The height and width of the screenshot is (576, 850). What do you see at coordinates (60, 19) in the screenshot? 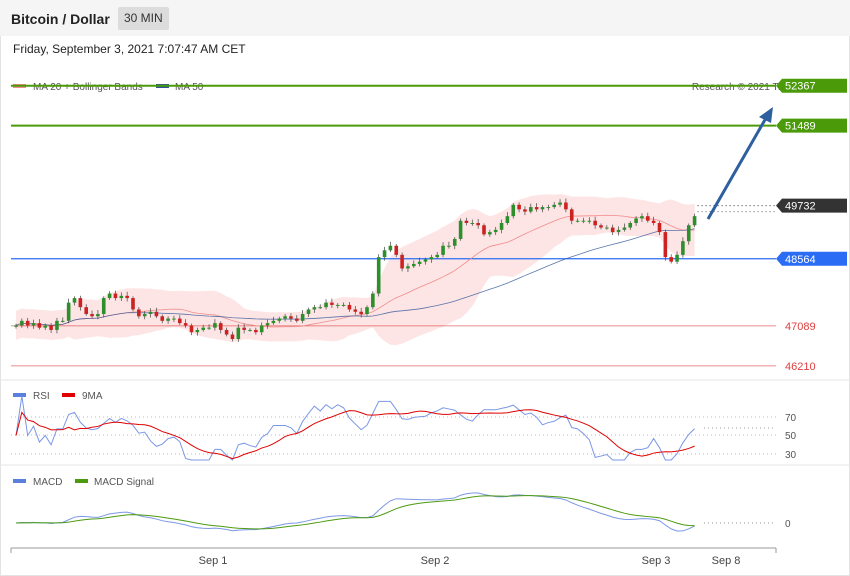
I see `chart-title: Bitcoin / Dollar` at bounding box center [60, 19].